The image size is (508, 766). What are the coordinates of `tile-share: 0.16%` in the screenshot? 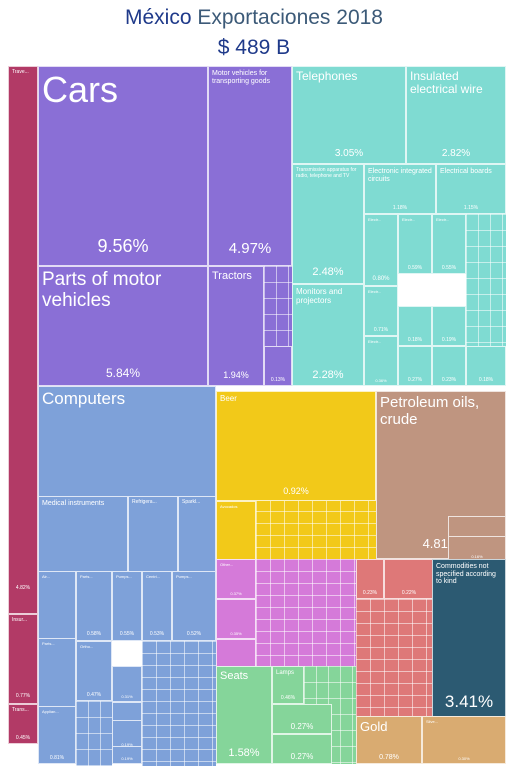 It's located at (477, 556).